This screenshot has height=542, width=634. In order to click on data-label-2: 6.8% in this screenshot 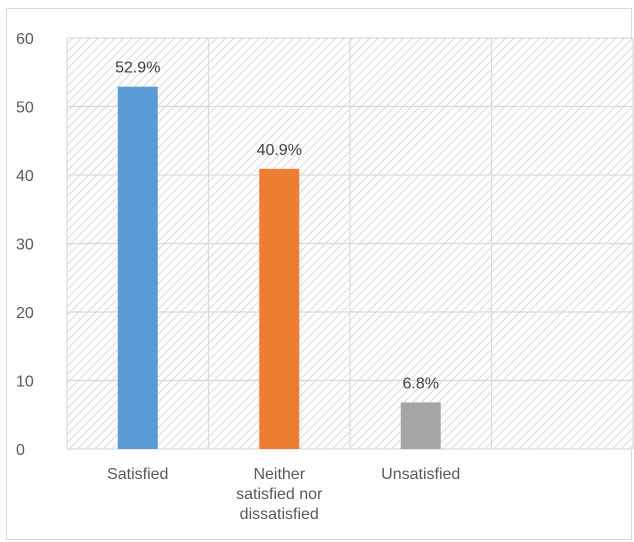, I will do `click(421, 383)`.